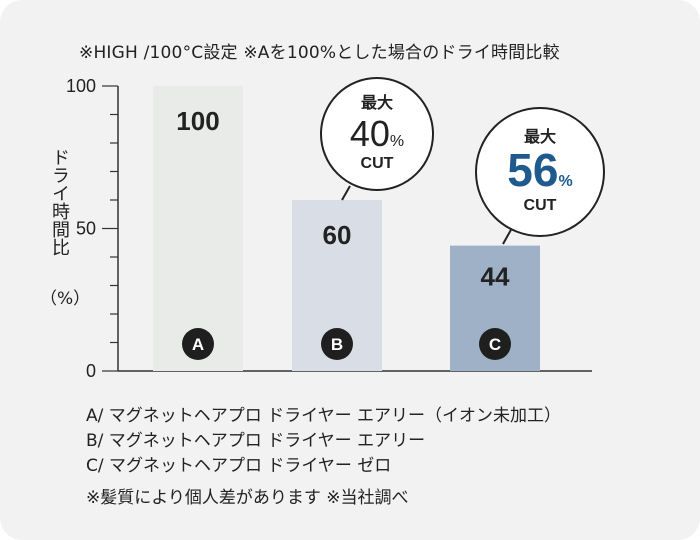 The image size is (700, 540). I want to click on y-tick-label: 100, so click(81, 86).